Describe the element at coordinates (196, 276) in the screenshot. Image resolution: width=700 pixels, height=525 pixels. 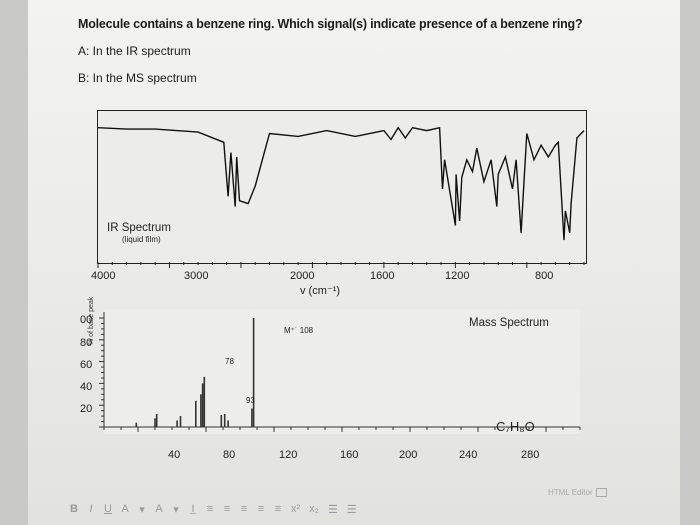
I see `ir-tick-label: 3000` at that location.